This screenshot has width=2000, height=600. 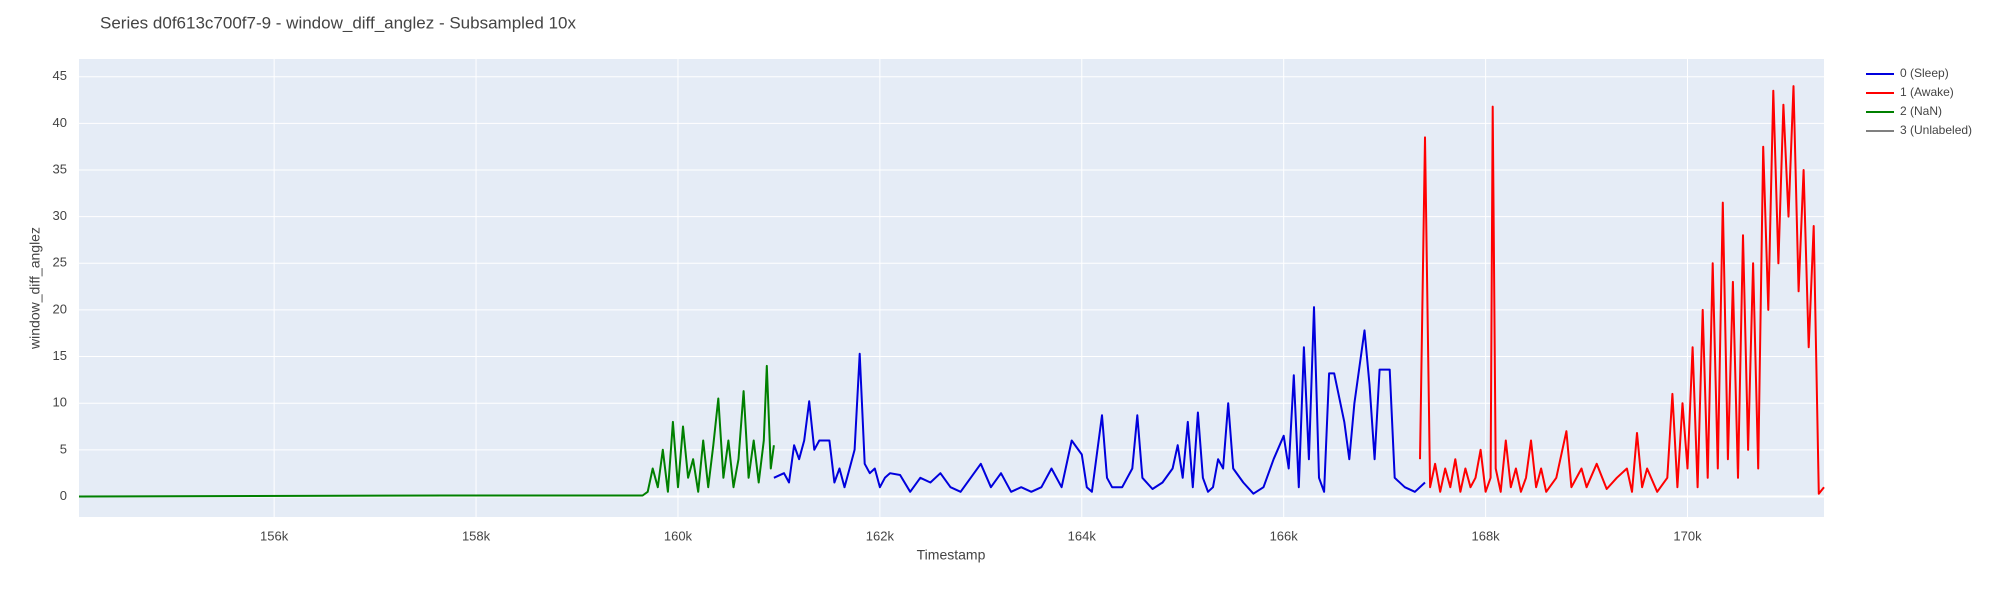 What do you see at coordinates (951, 555) in the screenshot?
I see `x-axis-title: Timestamp` at bounding box center [951, 555].